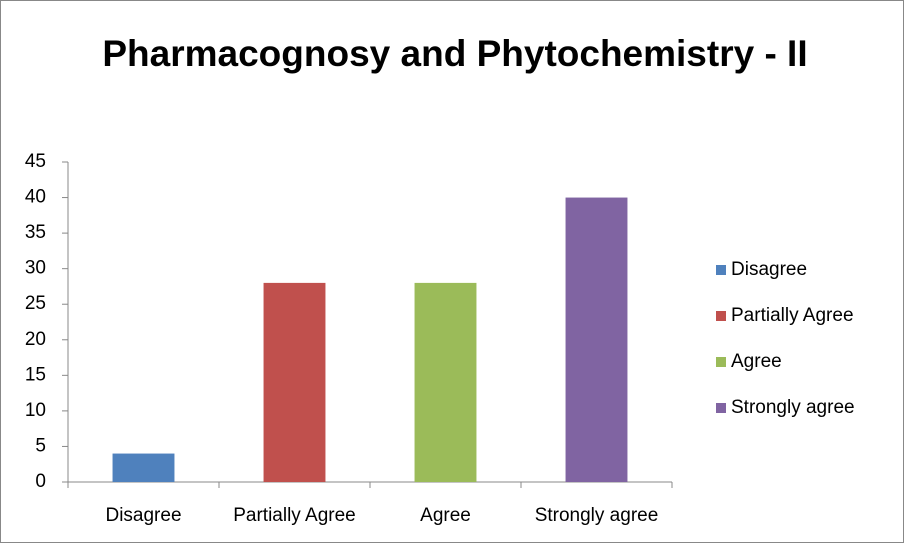 This screenshot has width=904, height=543. I want to click on x-tick-label: Disagree, so click(143, 515).